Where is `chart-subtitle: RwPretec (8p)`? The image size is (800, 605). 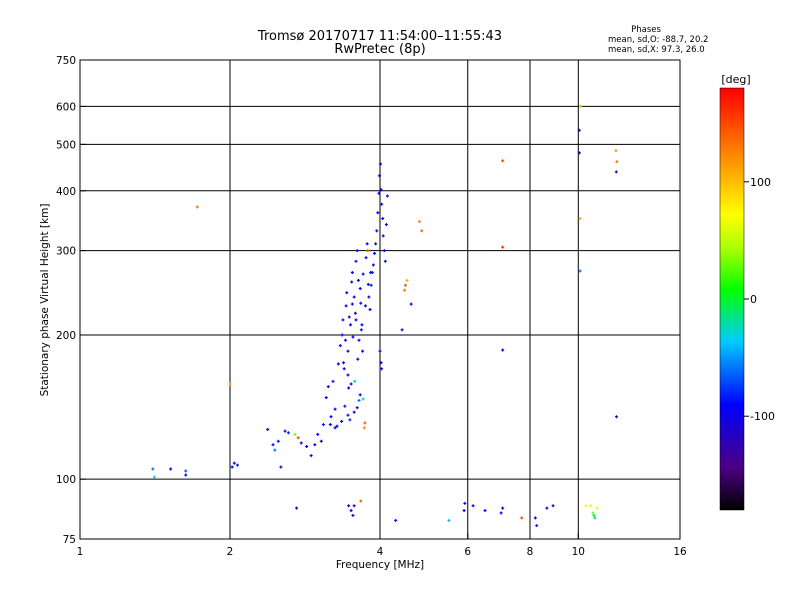
chart-subtitle: RwPretec (8p) is located at coordinates (379, 49).